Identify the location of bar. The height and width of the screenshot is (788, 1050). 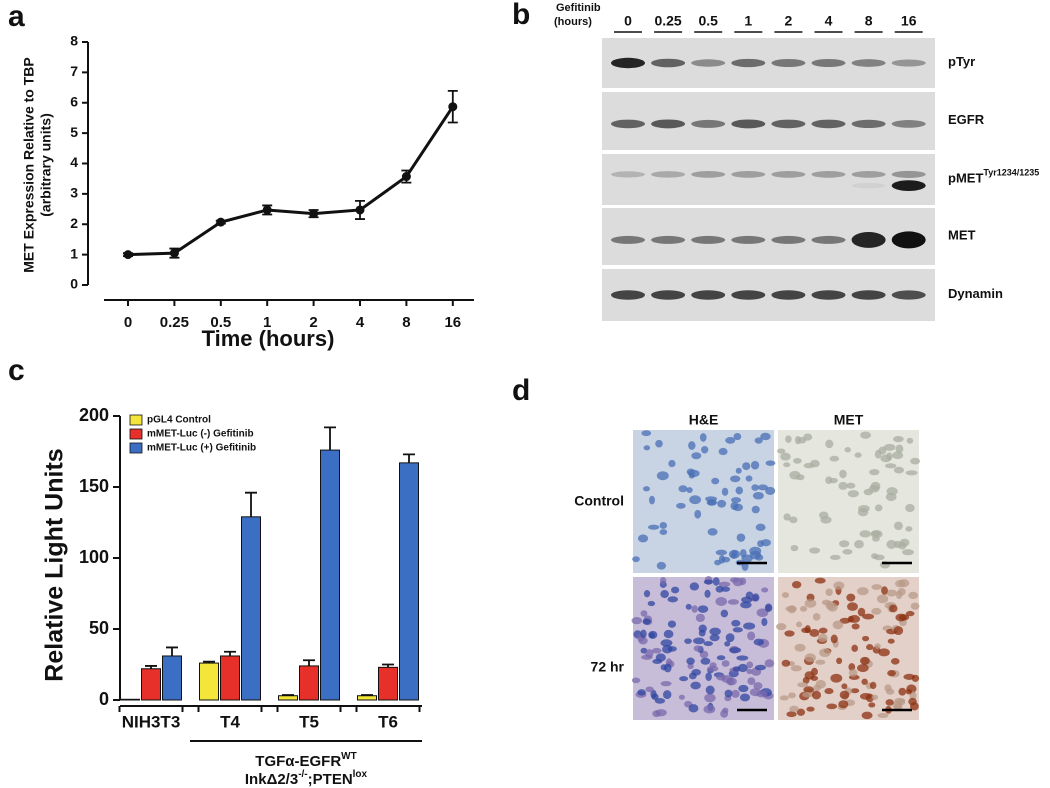
(130, 699).